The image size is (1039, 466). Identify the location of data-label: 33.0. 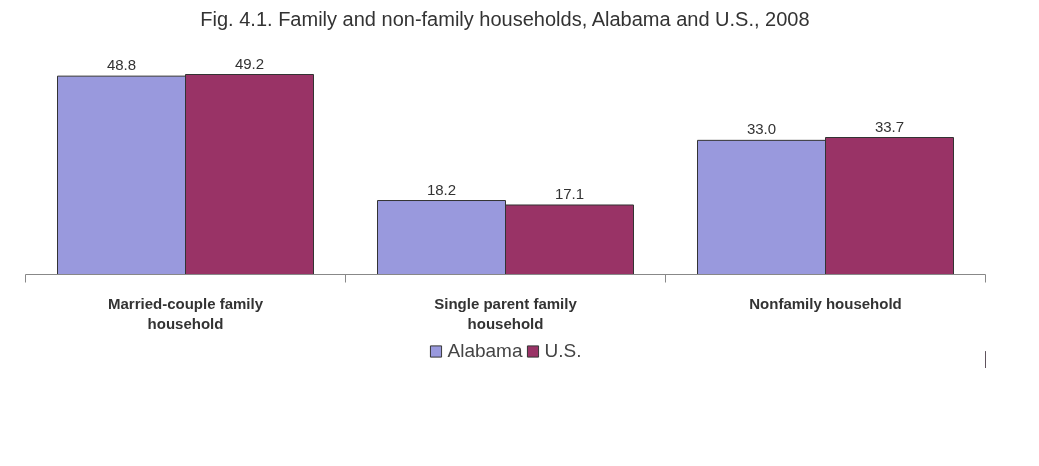
(761, 129).